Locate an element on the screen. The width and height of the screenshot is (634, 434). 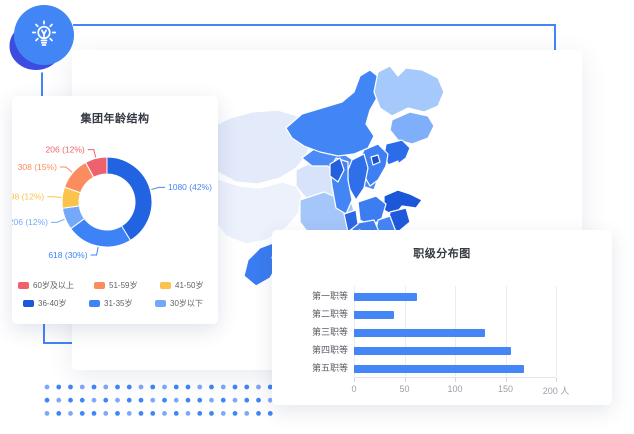
legend-item-51-59岁: 51-59岁 is located at coordinates (120, 285).